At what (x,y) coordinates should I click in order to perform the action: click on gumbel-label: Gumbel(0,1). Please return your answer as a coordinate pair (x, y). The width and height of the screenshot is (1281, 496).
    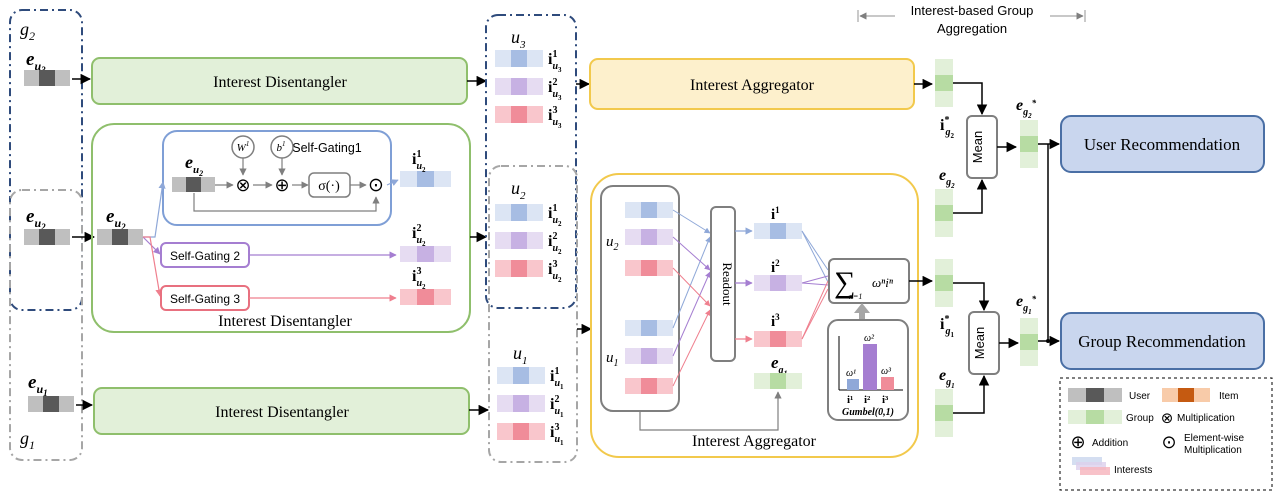
    Looking at the image, I should click on (868, 412).